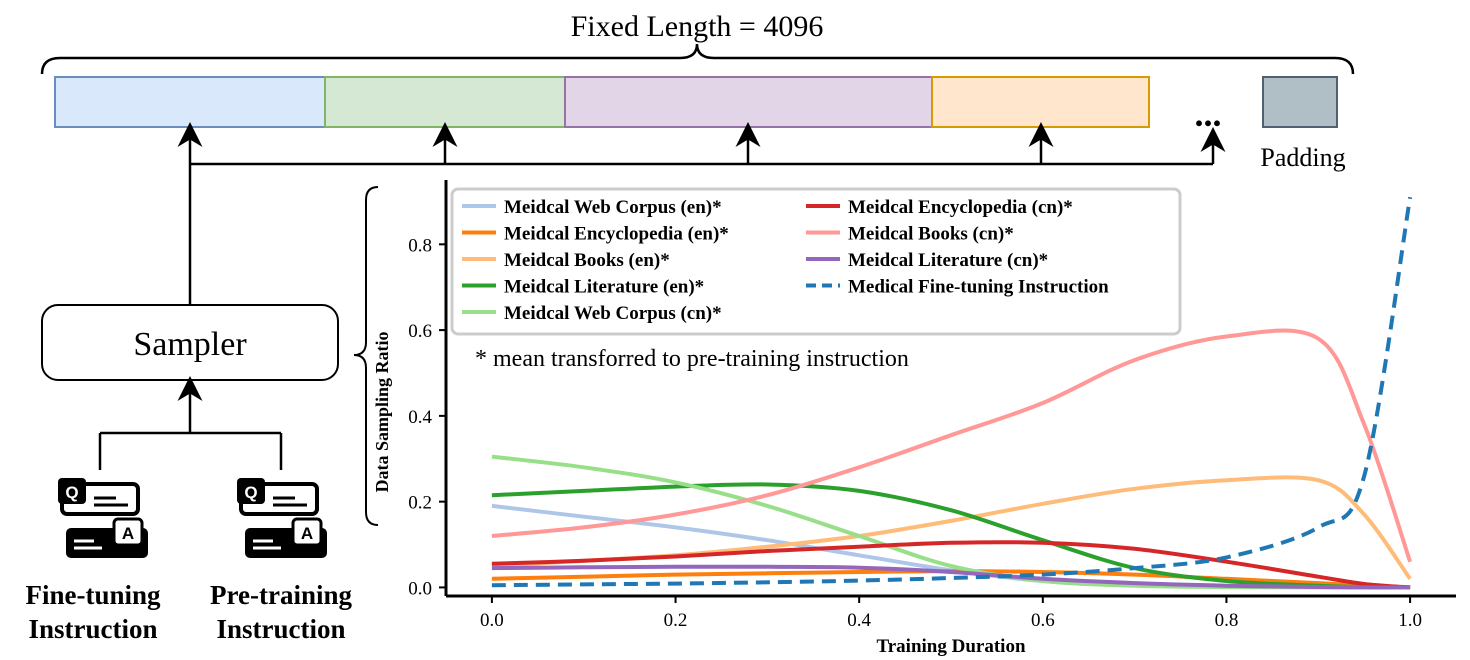 This screenshot has width=1470, height=660. Describe the element at coordinates (420, 588) in the screenshot. I see `y-tick-label: 0.0` at that location.